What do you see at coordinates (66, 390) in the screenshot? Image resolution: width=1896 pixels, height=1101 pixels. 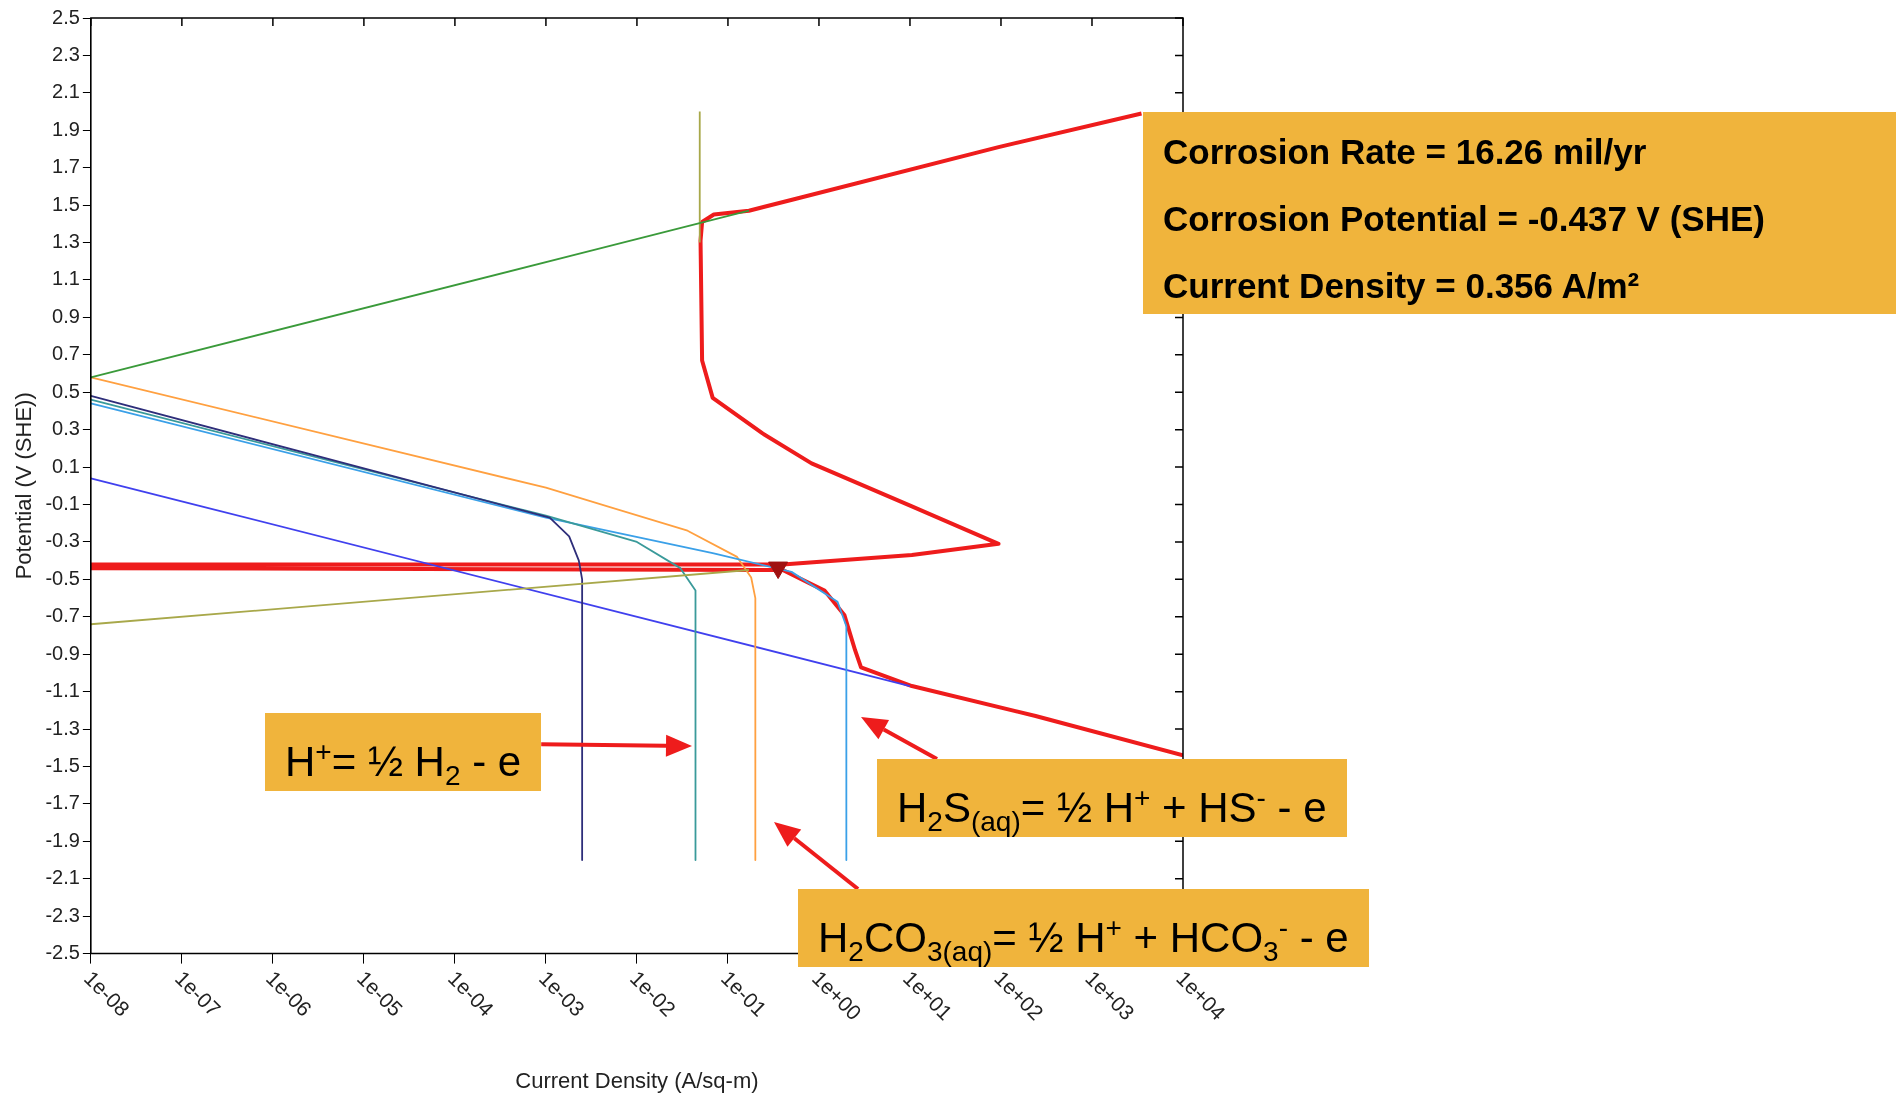 I see `y-tick-label: 0.5` at bounding box center [66, 390].